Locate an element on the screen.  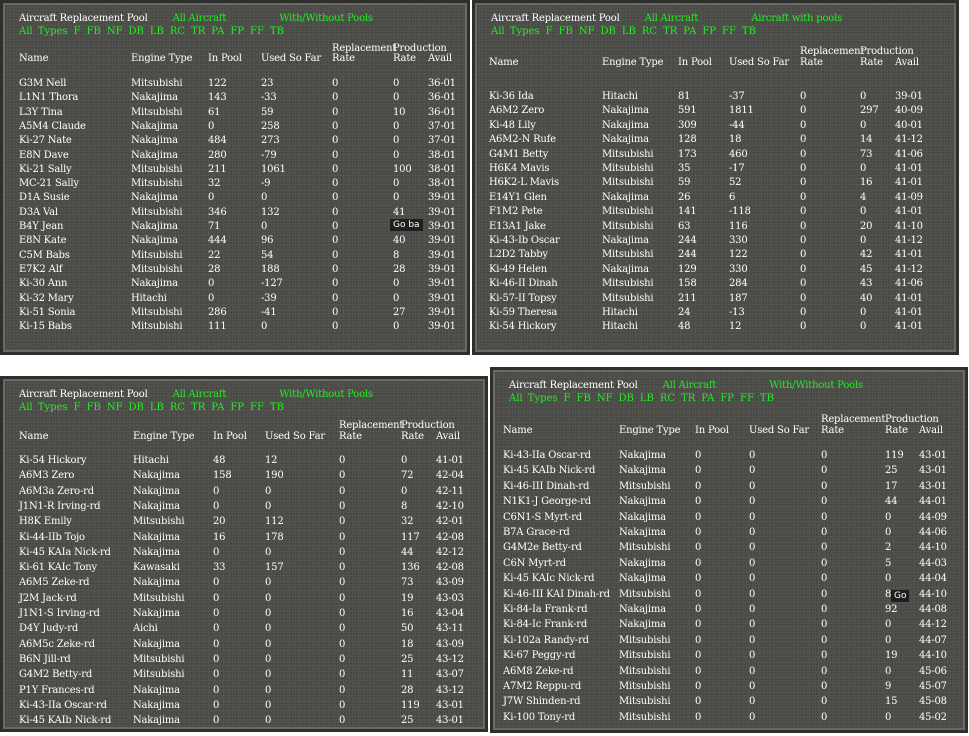
table-row: A6M3a Zero-rd Nakajima 0 0 0 0 42-11 is located at coordinates (244, 493).